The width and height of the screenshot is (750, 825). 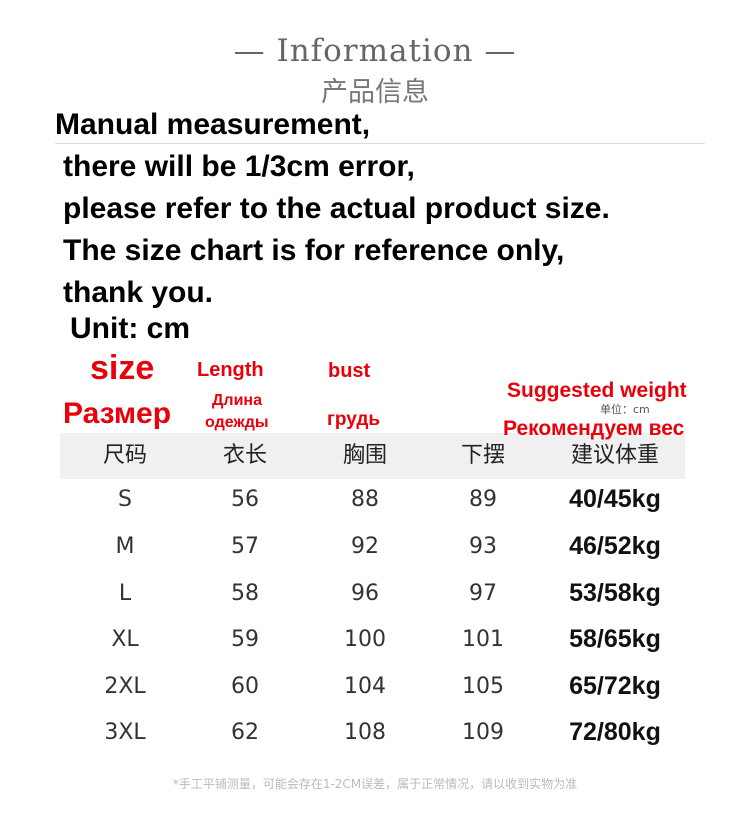 I want to click on table-header-band, so click(x=372, y=456).